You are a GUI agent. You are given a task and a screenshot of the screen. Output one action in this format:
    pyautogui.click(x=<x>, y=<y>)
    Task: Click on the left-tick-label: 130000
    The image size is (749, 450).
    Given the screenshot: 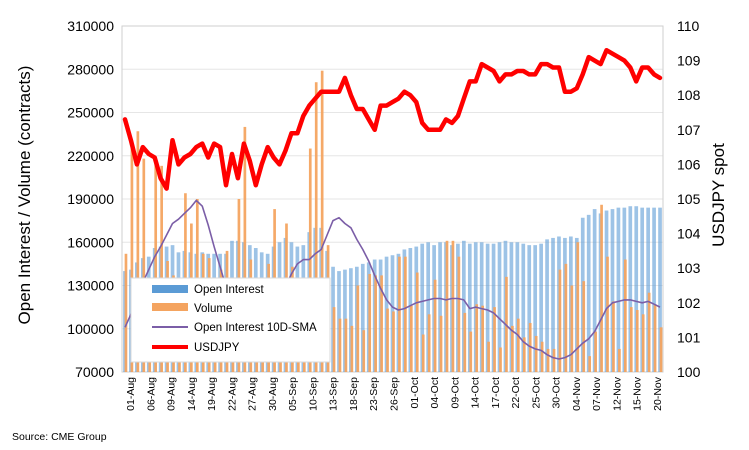 What is the action you would take?
    pyautogui.click(x=90, y=286)
    